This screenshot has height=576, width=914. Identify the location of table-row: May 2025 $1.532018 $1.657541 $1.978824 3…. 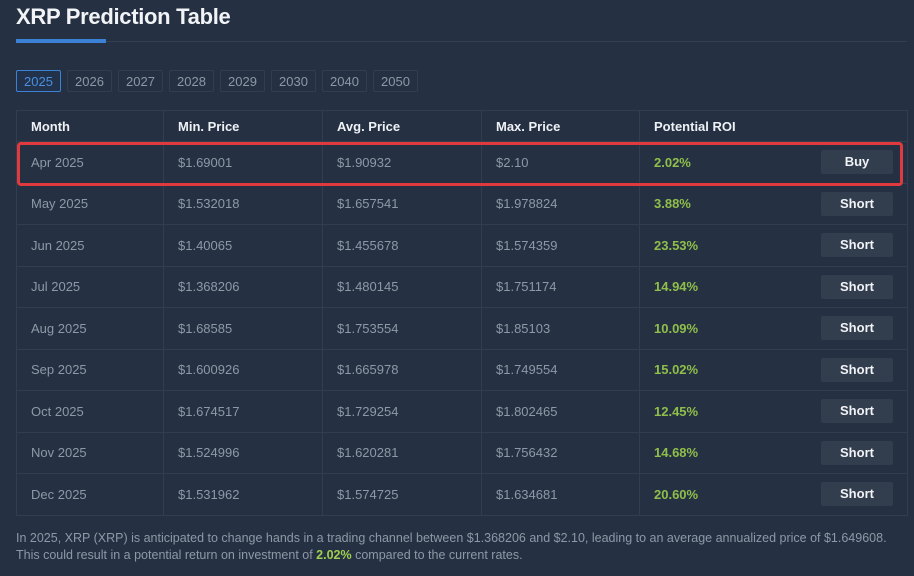
(462, 203).